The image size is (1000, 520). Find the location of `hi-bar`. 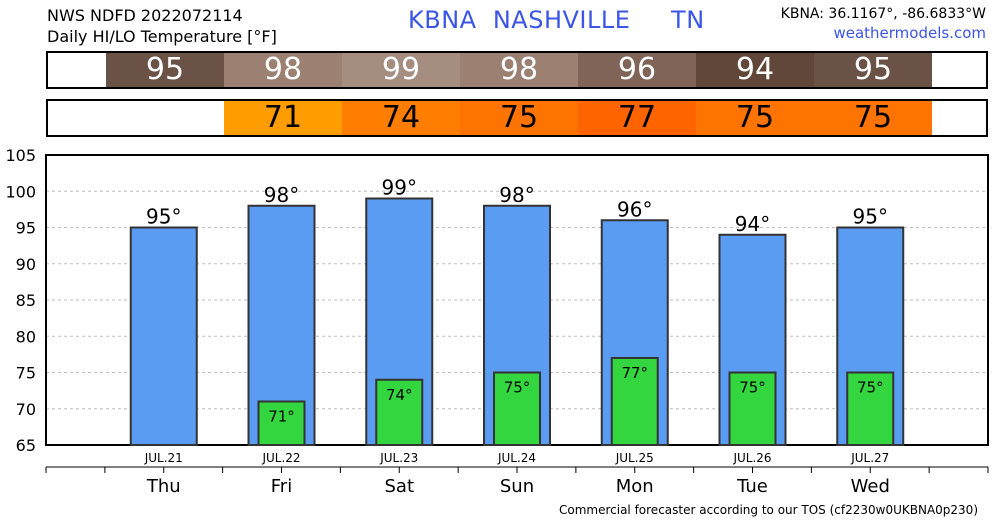

hi-bar is located at coordinates (163, 336).